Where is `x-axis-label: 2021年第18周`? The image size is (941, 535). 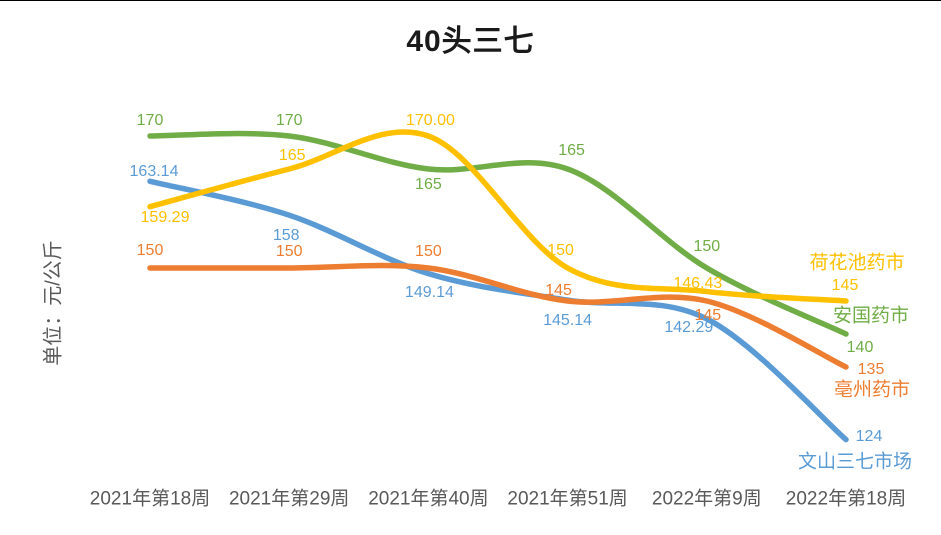
x-axis-label: 2021年第18周 is located at coordinates (150, 499).